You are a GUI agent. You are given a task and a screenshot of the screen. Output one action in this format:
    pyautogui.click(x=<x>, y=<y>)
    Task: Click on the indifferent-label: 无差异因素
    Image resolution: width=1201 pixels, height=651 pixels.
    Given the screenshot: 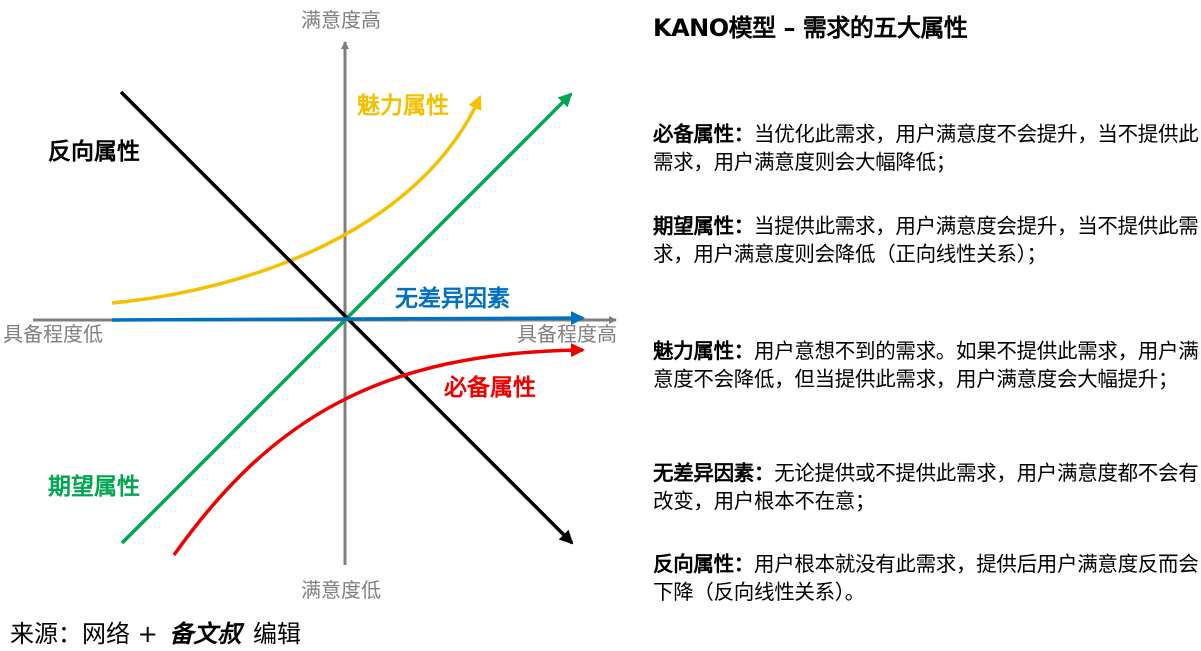 What is the action you would take?
    pyautogui.click(x=452, y=298)
    